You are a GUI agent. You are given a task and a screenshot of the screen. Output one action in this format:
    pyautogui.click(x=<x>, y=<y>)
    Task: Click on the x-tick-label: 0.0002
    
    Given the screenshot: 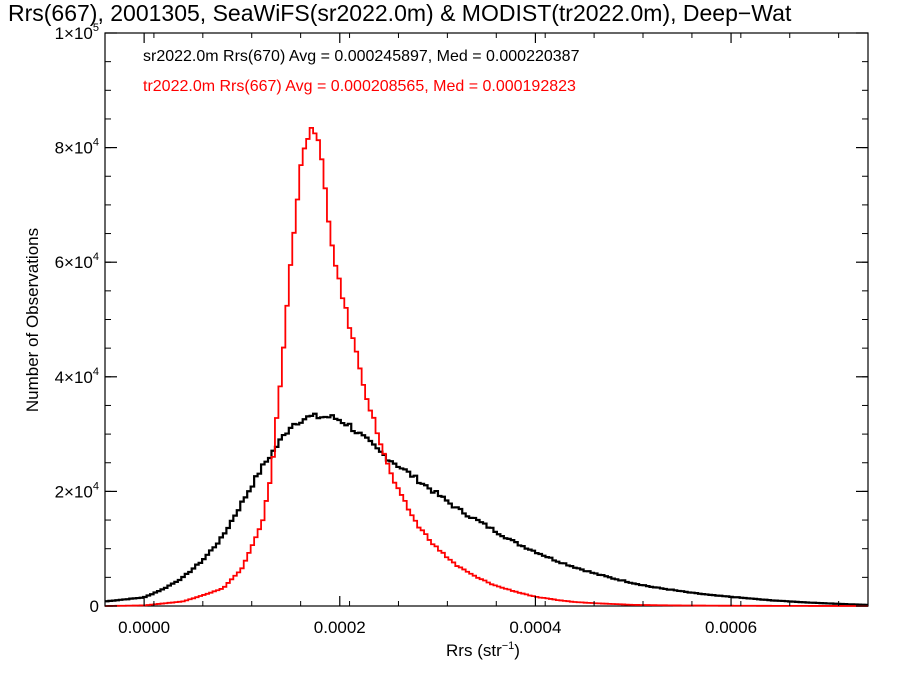 What is the action you would take?
    pyautogui.click(x=340, y=627)
    